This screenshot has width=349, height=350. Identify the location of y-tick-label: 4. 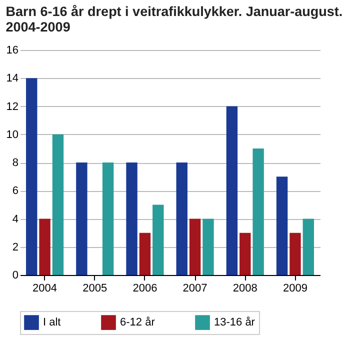
(15, 219).